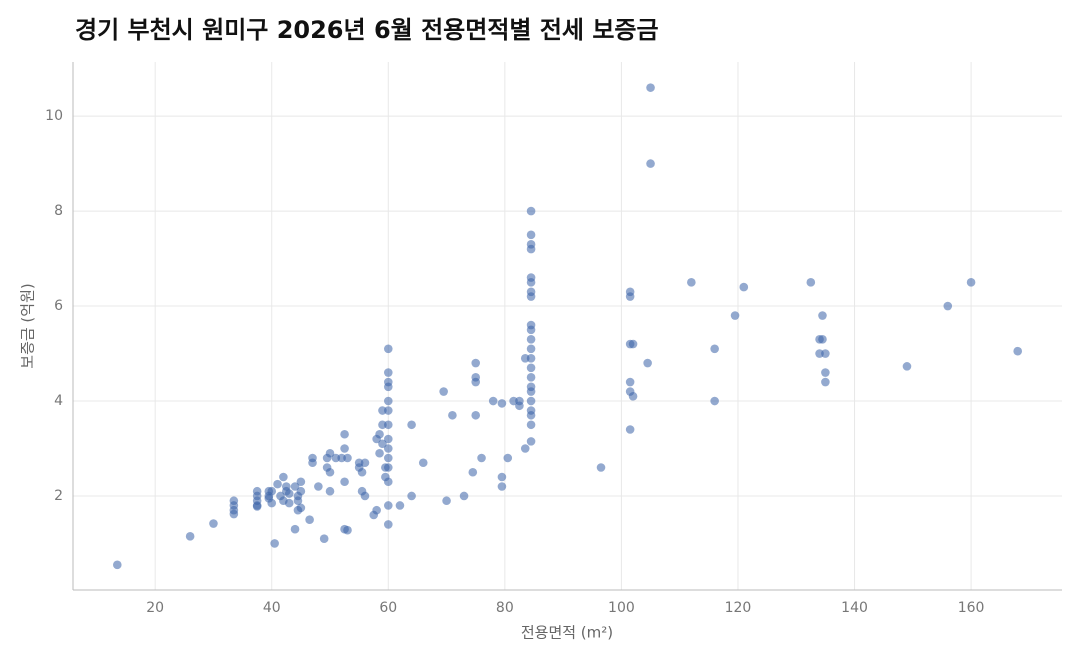 The height and width of the screenshot is (664, 1080). What do you see at coordinates (54, 116) in the screenshot?
I see `y-tick-label: 10` at bounding box center [54, 116].